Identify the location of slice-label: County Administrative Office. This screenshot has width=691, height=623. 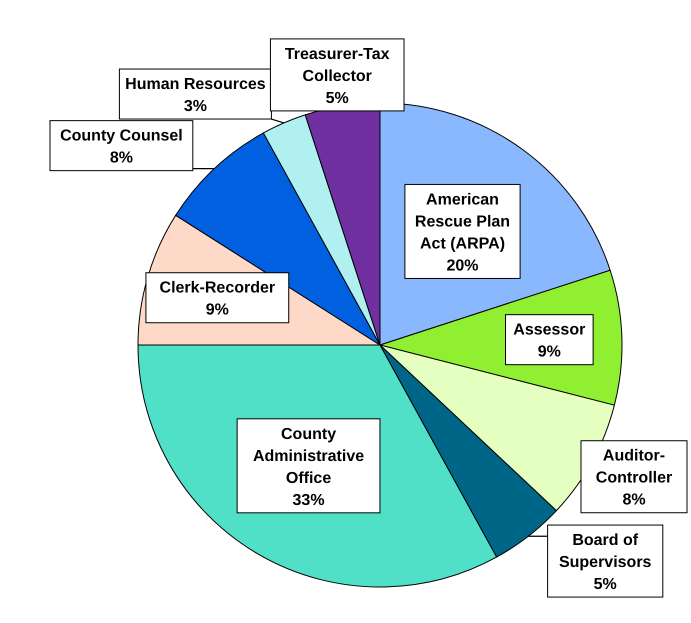
(308, 456).